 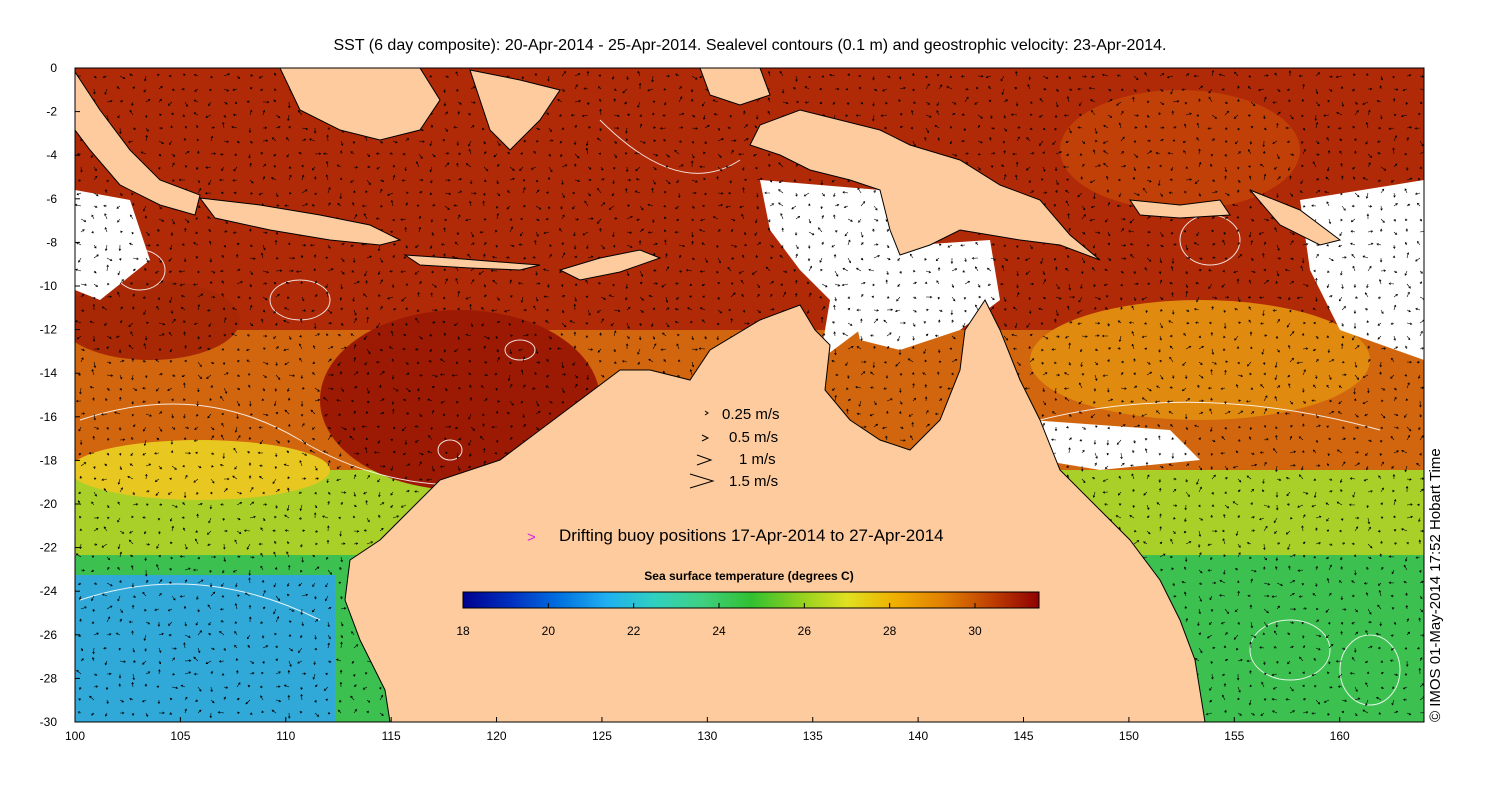 I want to click on y-tick-label: -18, so click(x=49, y=460).